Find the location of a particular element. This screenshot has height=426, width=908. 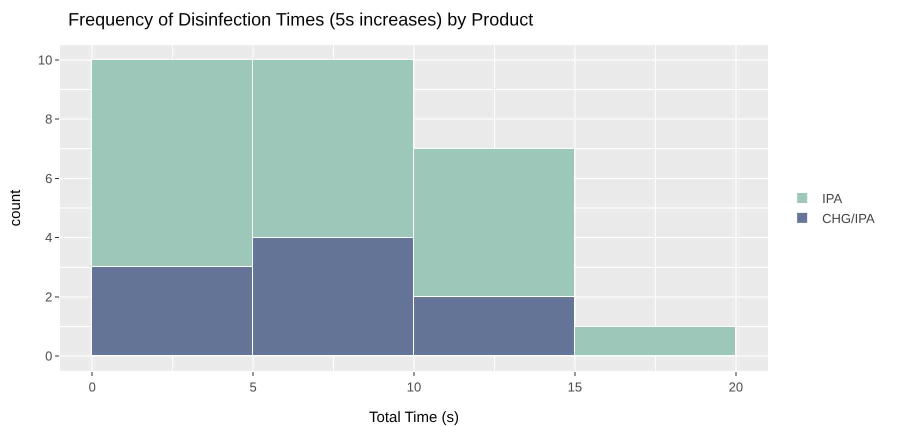

x-tick-label: 0 is located at coordinates (92, 387).